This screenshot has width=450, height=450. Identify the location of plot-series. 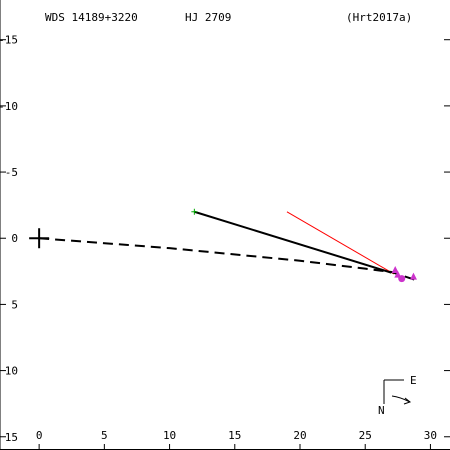
(223, 245).